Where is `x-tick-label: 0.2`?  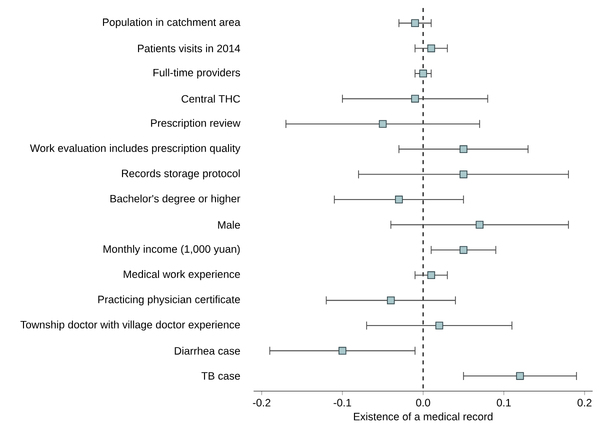
x-tick-label: 0.2 is located at coordinates (585, 402).